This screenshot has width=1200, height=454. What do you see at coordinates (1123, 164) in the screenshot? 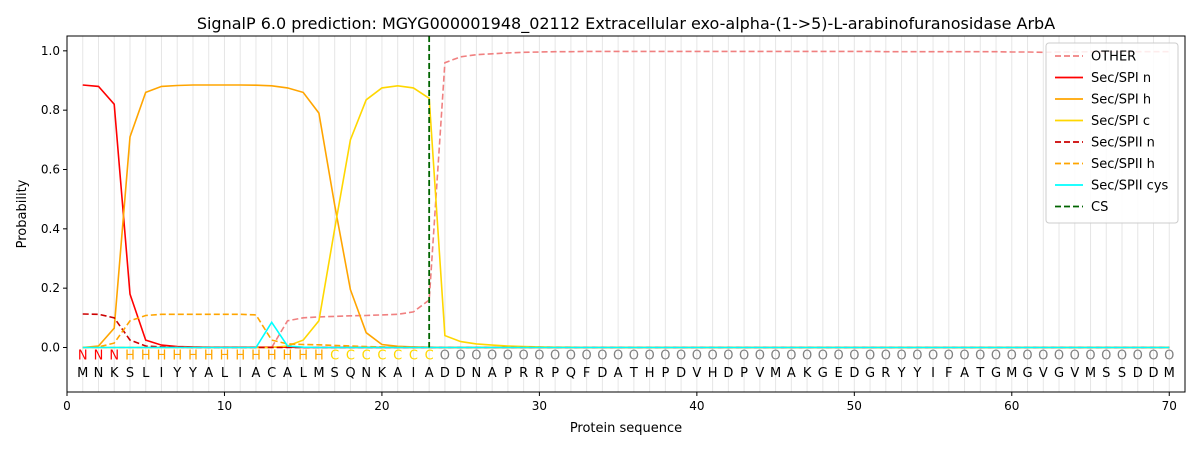
I see `legend-label: Sec/SPII h` at bounding box center [1123, 164].